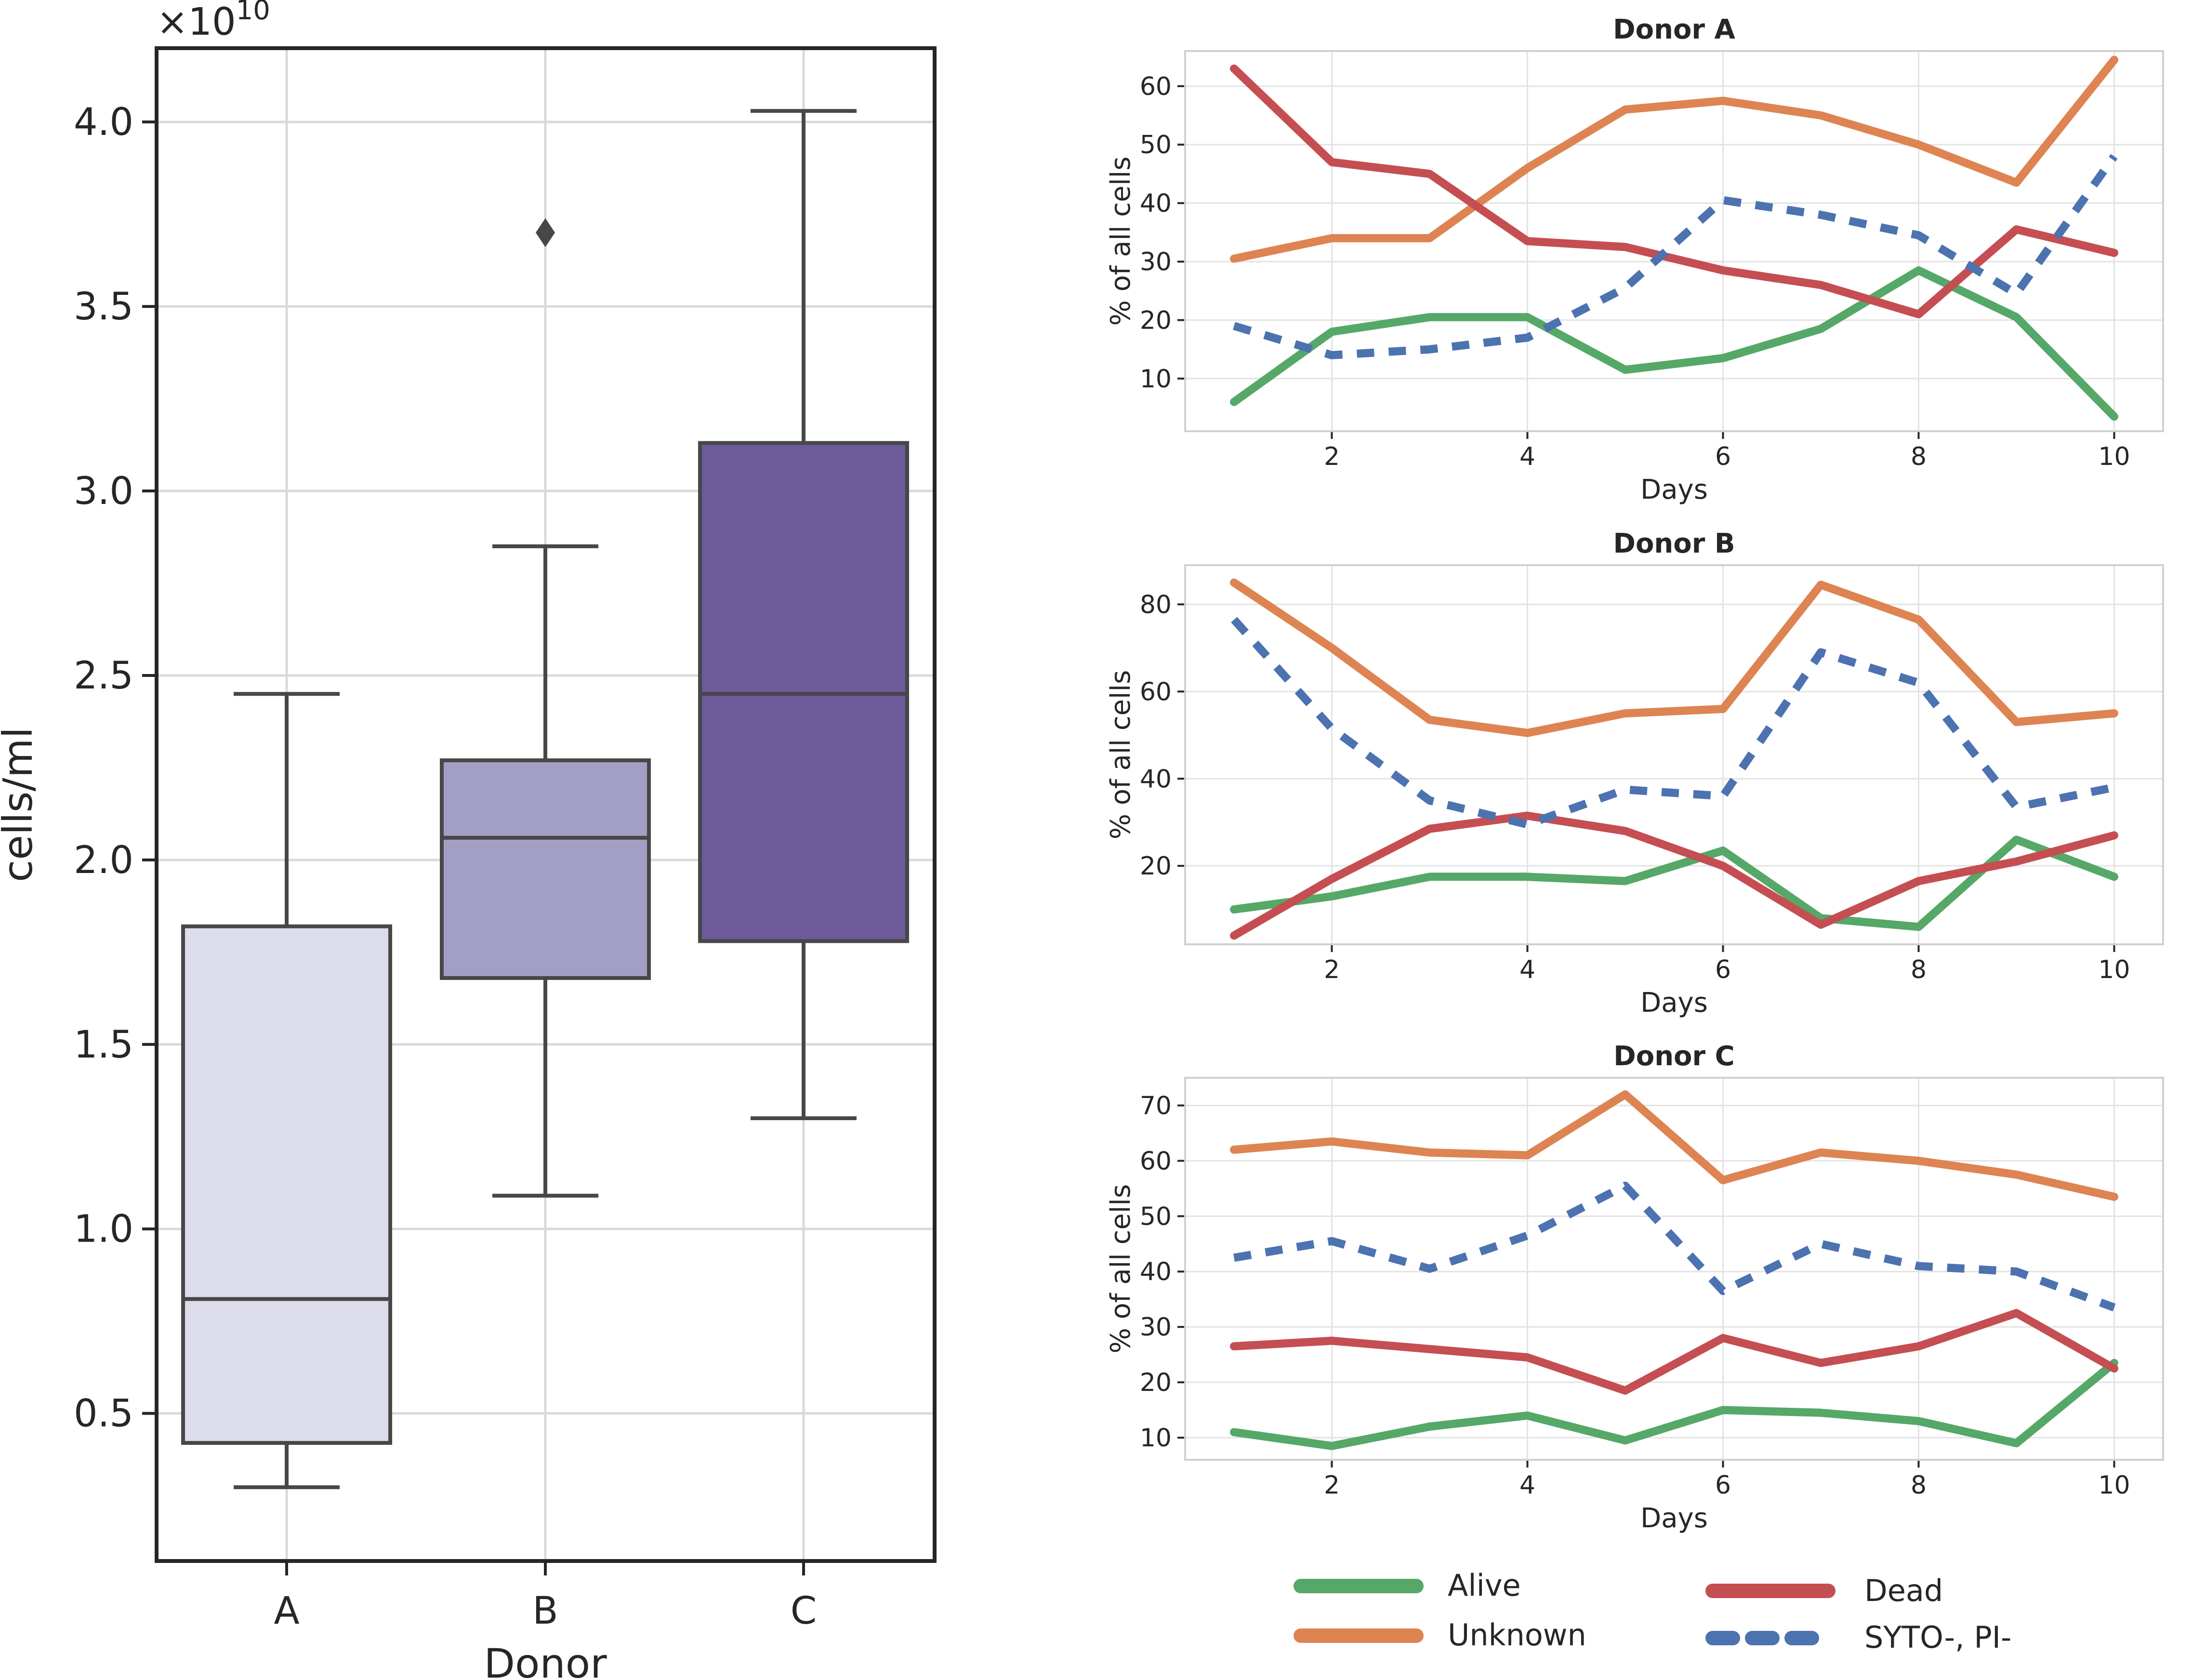  Describe the element at coordinates (546, 232) in the screenshot. I see `box-outlier-b` at that location.